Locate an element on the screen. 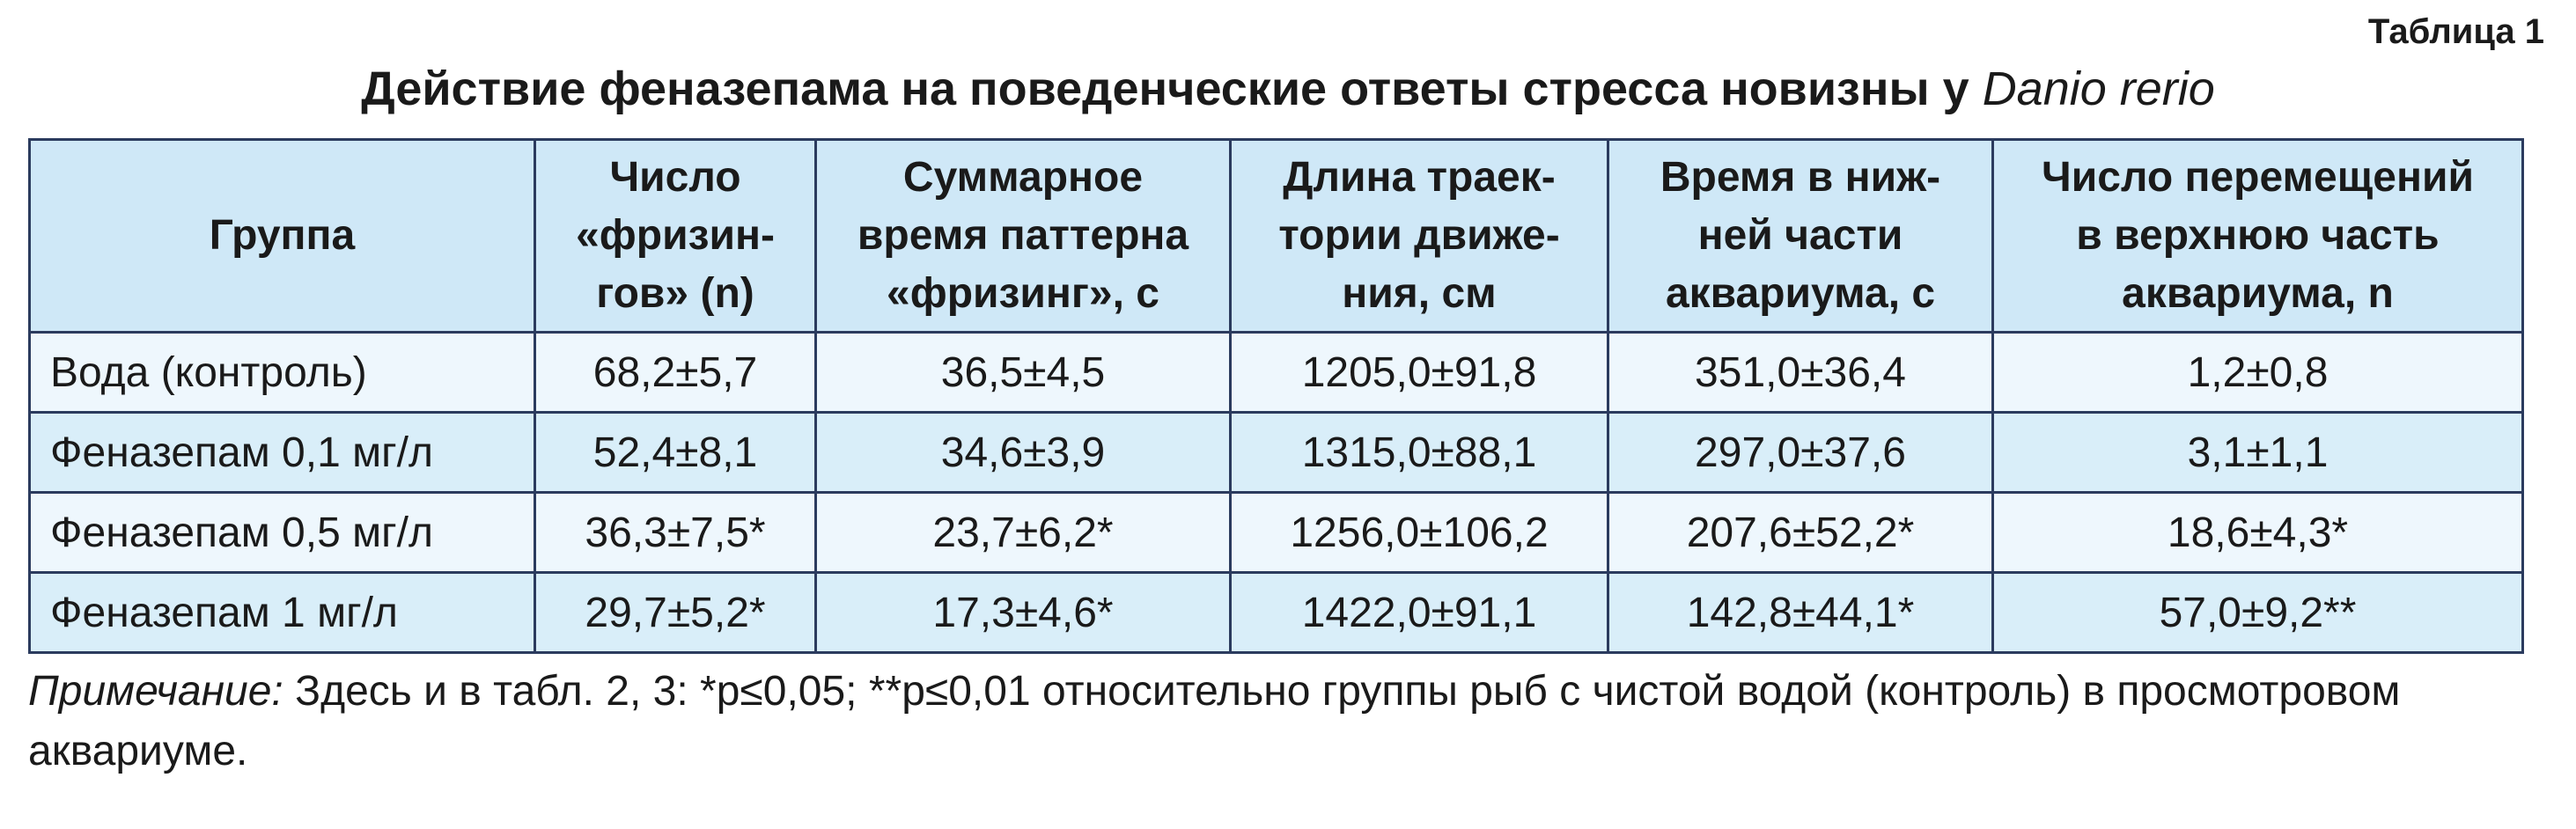  table-cell: 1422,0±91,1 is located at coordinates (1419, 612).